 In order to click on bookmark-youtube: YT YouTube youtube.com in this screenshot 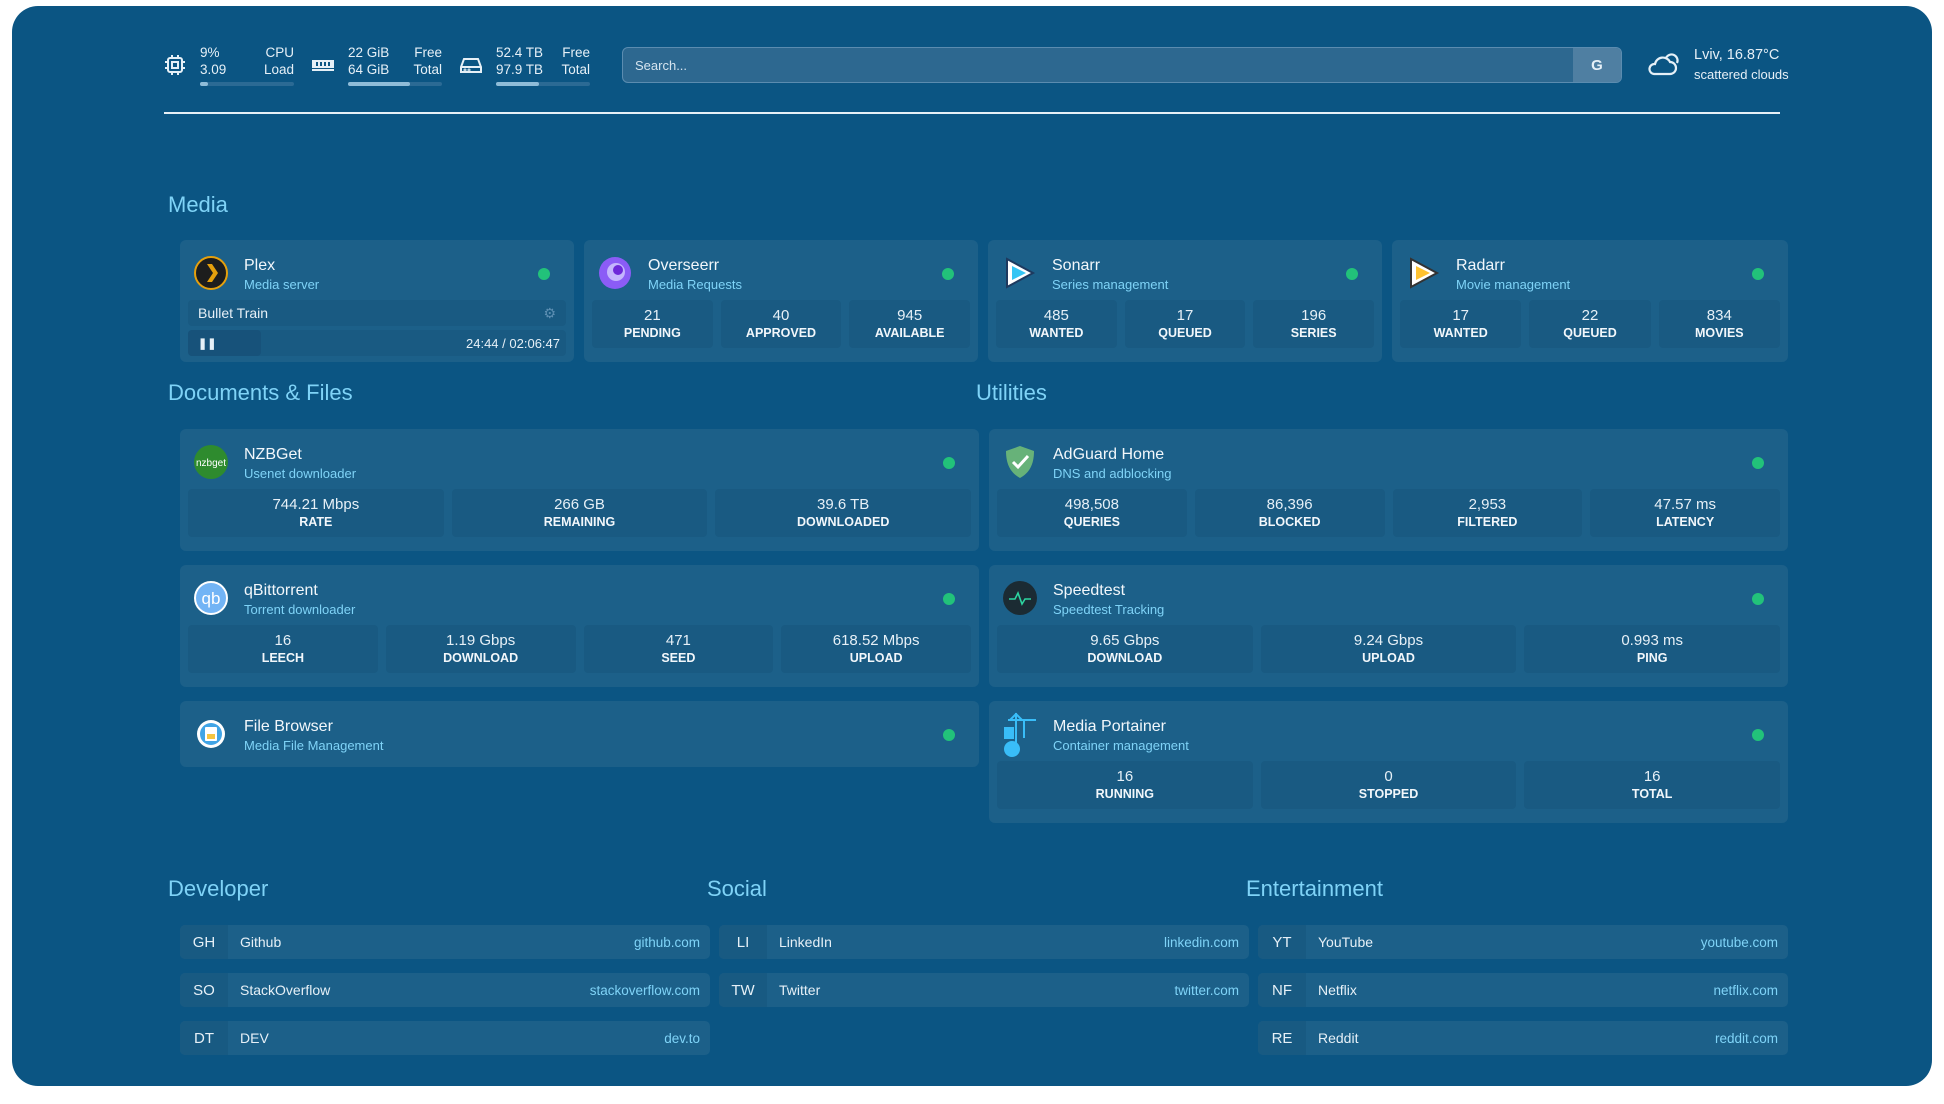, I will do `click(1523, 942)`.